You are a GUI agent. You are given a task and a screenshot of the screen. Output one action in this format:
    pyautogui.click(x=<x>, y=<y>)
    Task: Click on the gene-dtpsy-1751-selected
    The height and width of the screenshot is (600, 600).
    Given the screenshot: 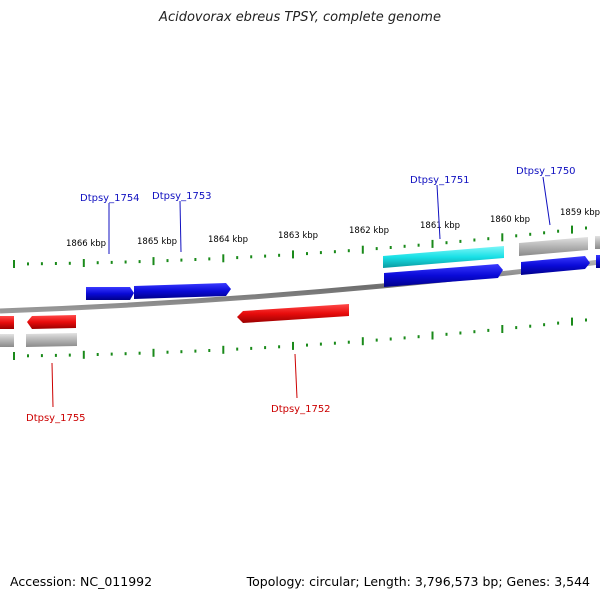 What is the action you would take?
    pyautogui.click(x=443, y=257)
    